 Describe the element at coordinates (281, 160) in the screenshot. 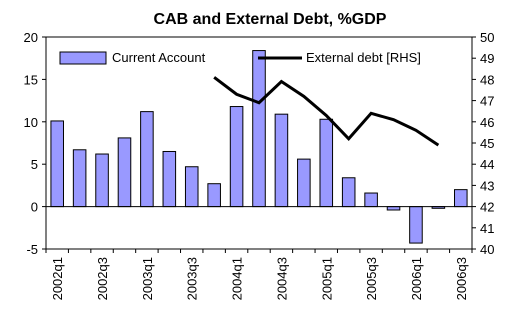

I see `bar-2004q3` at that location.